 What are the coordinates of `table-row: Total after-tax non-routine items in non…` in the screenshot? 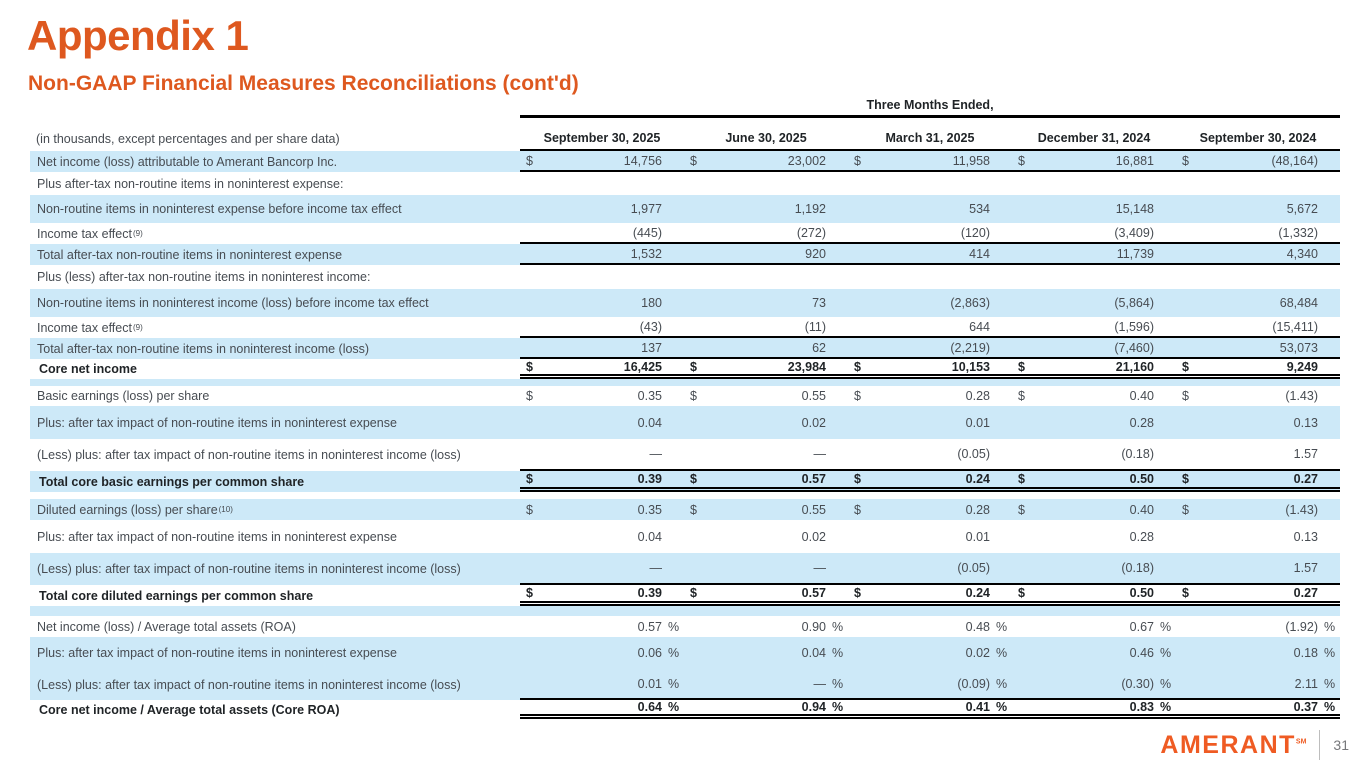 It's located at (685, 348).